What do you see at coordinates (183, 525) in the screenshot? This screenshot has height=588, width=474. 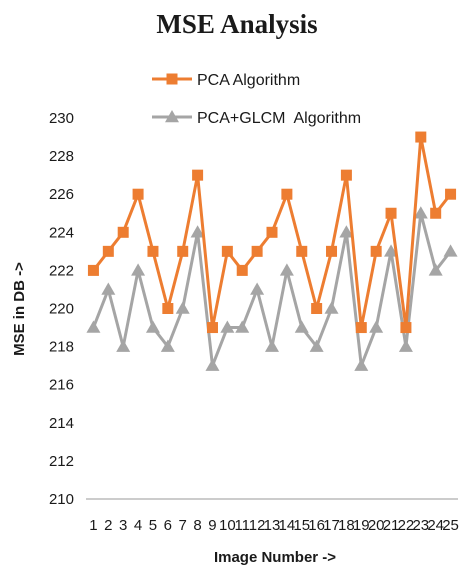 I see `x-tick-label: 7` at bounding box center [183, 525].